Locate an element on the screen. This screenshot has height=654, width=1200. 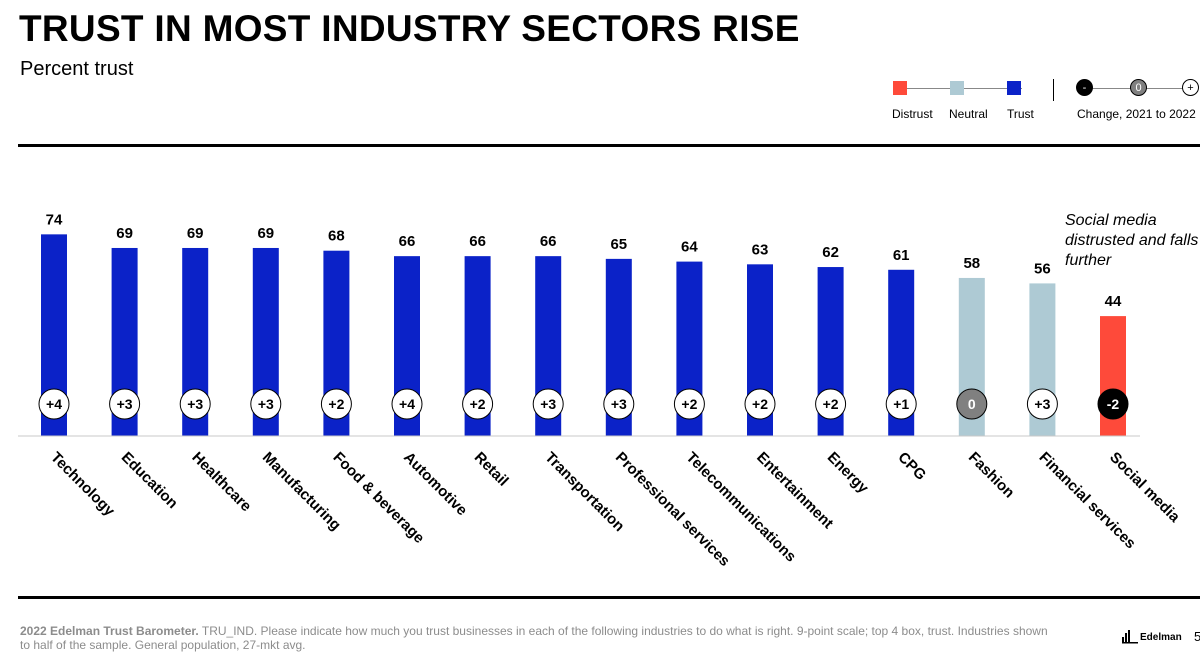
change-badge-energy is located at coordinates (831, 404).